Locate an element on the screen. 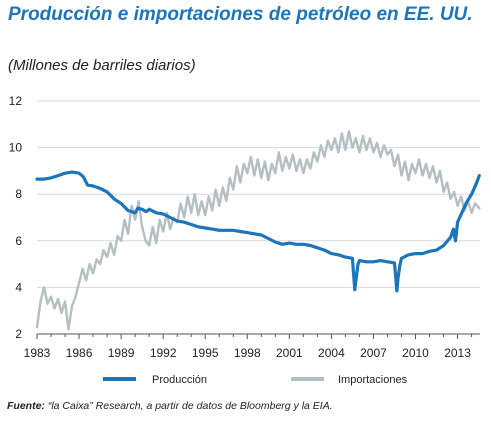  x-tick-label-2010: 2010 is located at coordinates (415, 353).